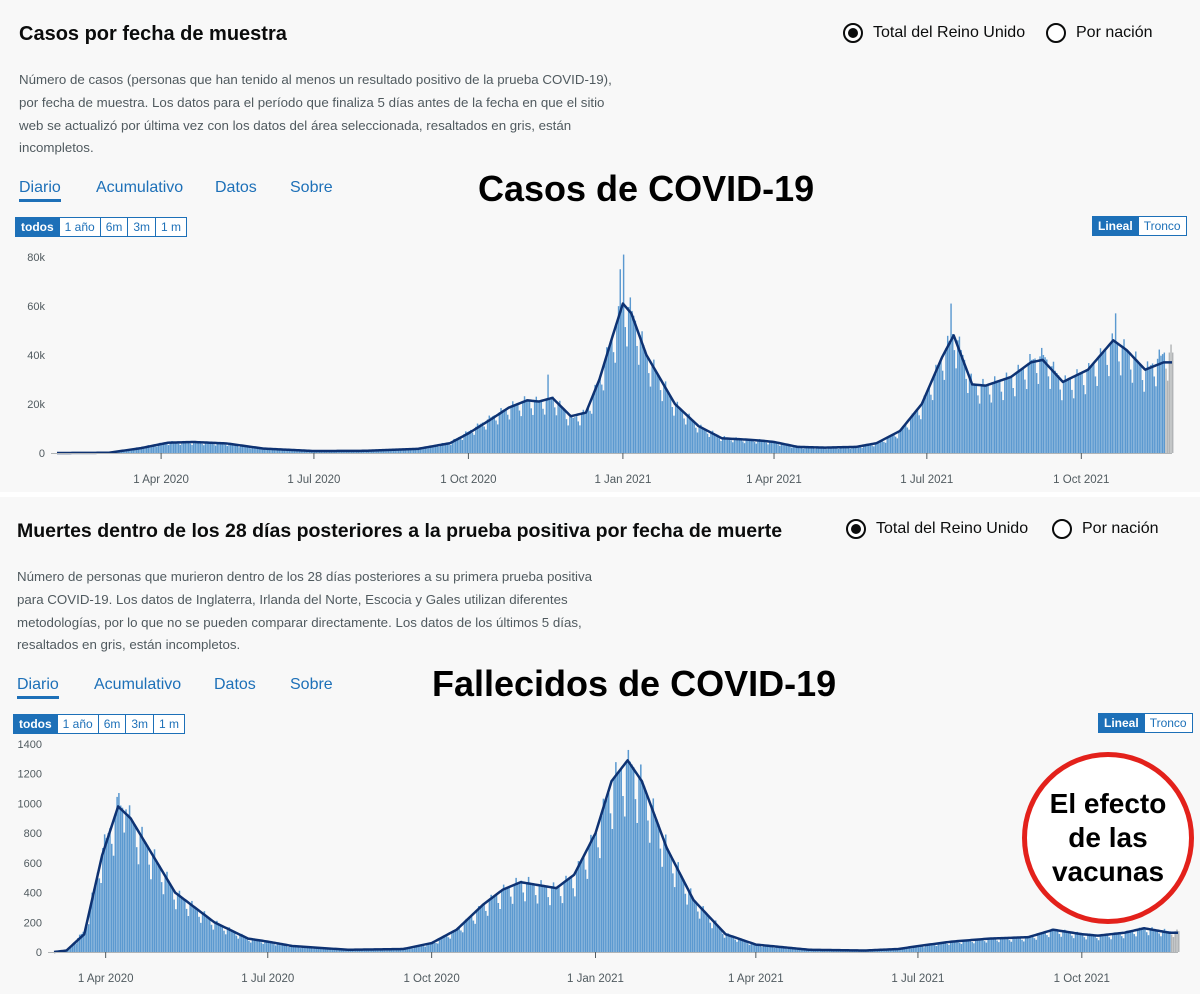 This screenshot has height=994, width=1200. I want to click on y-tick-label: 0, so click(39, 953).